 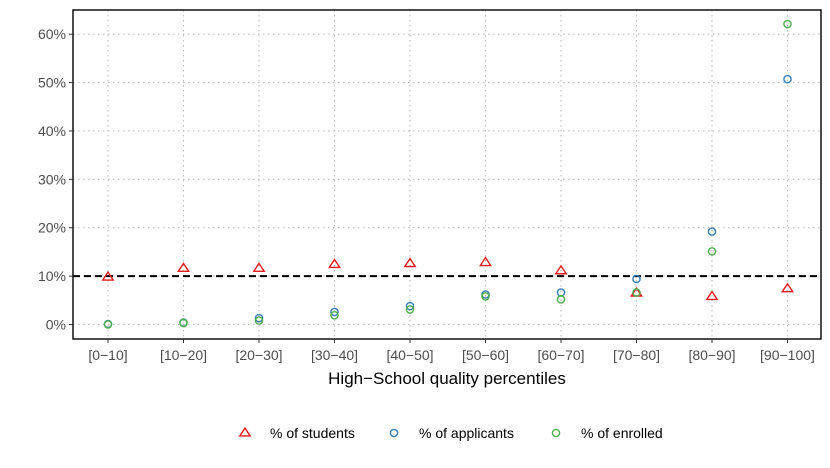 What do you see at coordinates (560, 355) in the screenshot?
I see `x-tick-label: [60−70]` at bounding box center [560, 355].